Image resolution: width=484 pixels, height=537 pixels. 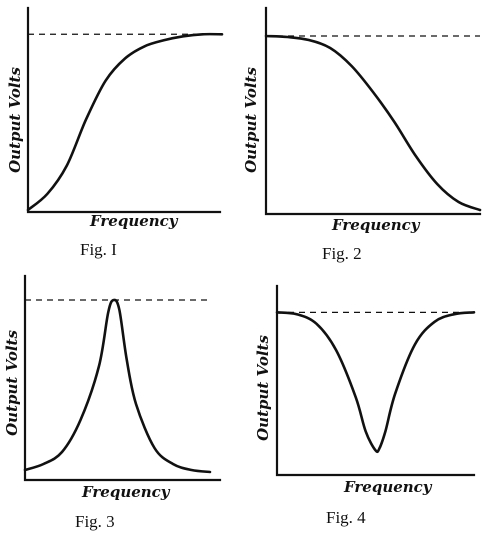 What do you see at coordinates (95, 521) in the screenshot?
I see `figure-caption: Fig. 3` at bounding box center [95, 521].